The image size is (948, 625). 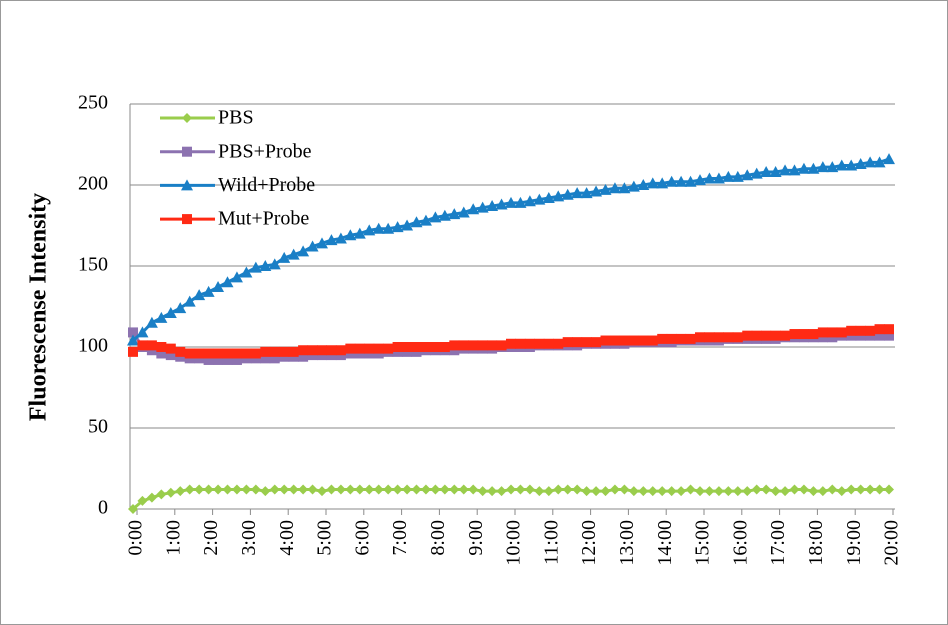 I want to click on legend-label: Wild+Probe, so click(x=266, y=185).